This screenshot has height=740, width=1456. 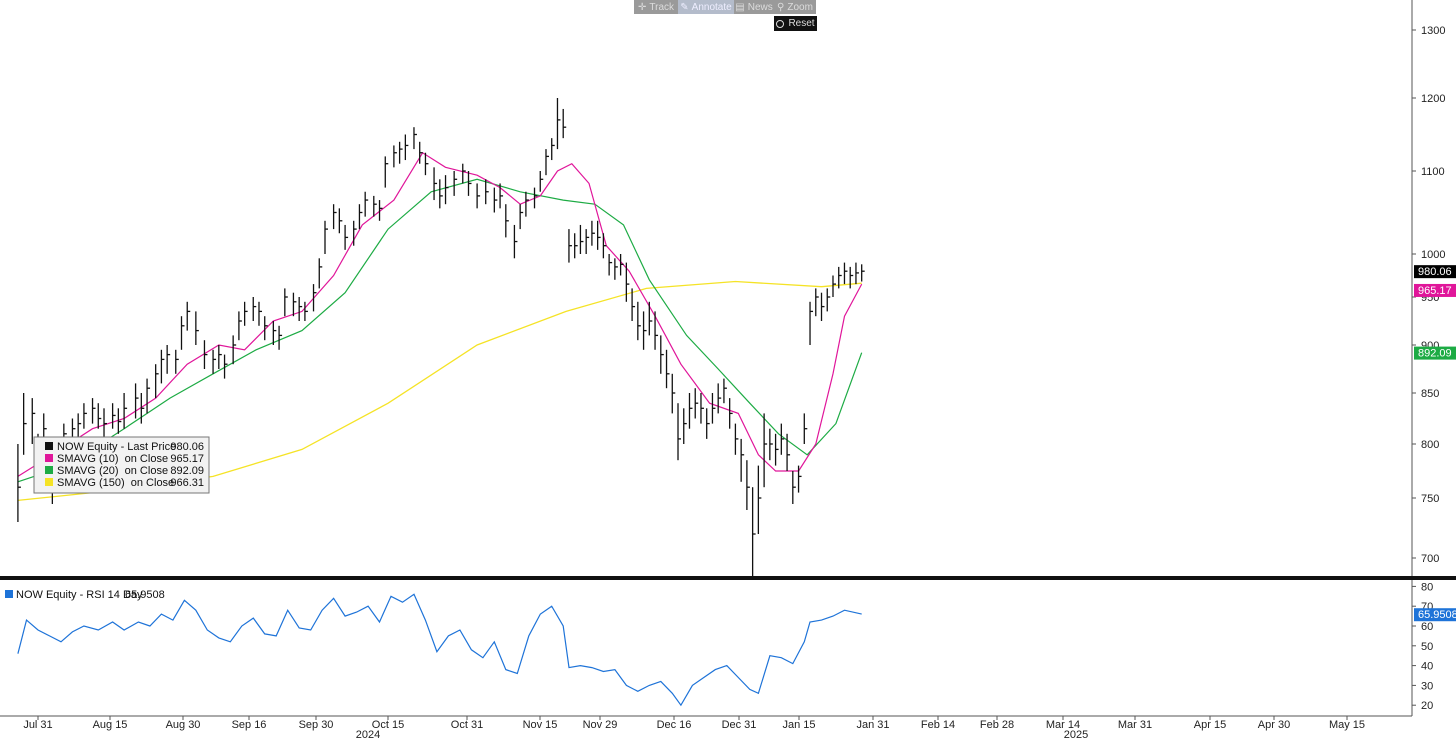 I want to click on date-tick-label: Oct 31, so click(x=467, y=725).